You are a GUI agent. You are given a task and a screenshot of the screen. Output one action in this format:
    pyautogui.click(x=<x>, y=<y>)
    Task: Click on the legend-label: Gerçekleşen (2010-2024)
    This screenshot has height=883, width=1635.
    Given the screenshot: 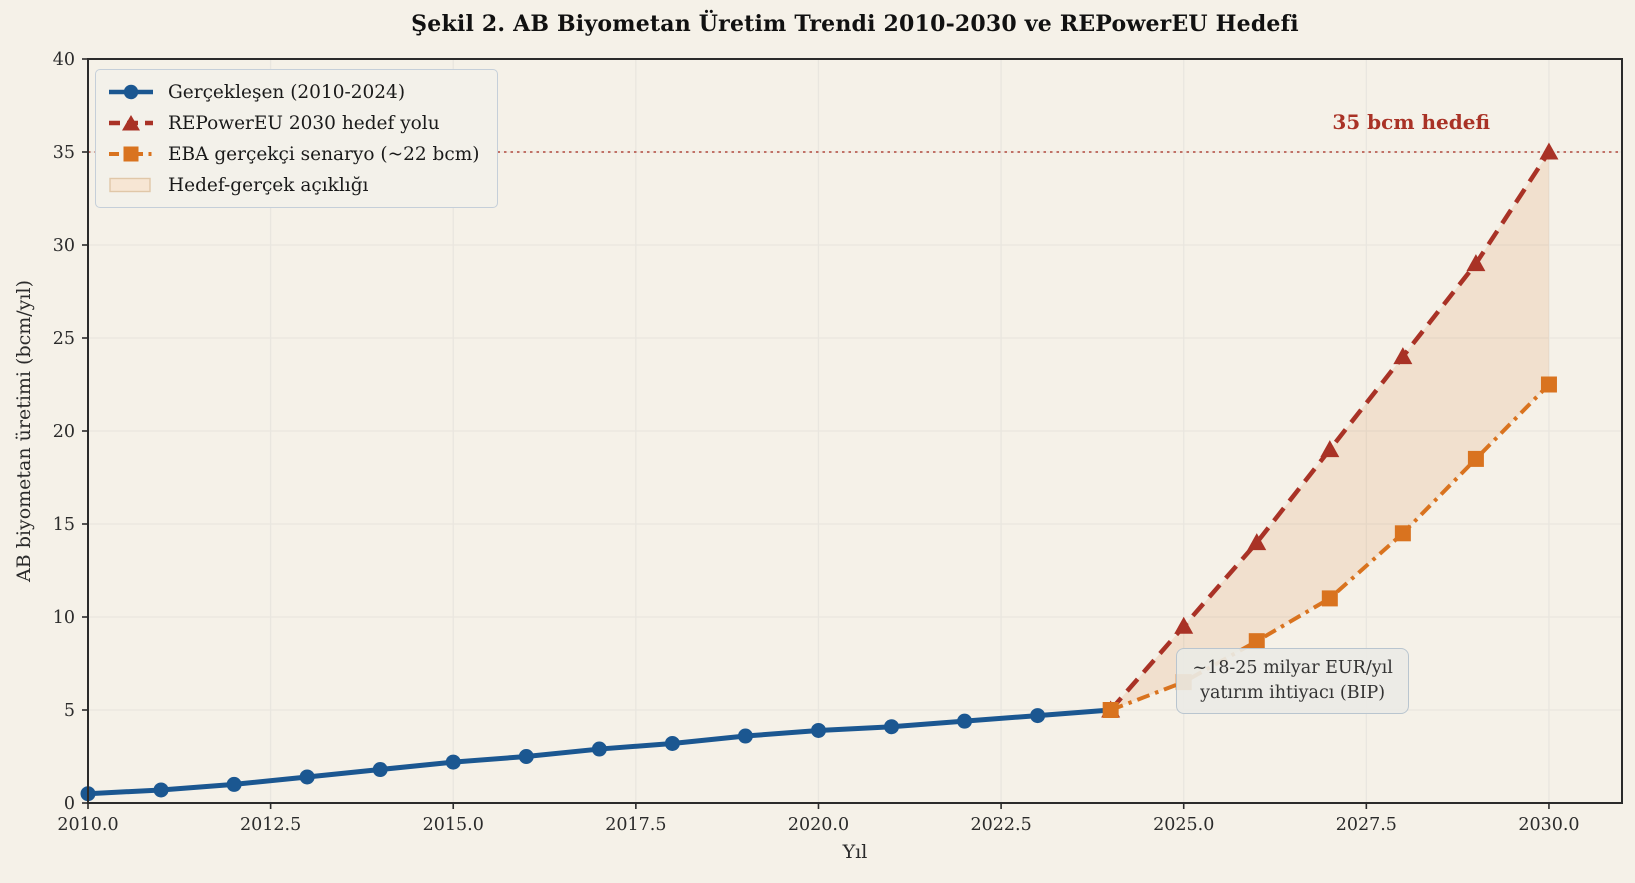 What is the action you would take?
    pyautogui.click(x=287, y=92)
    